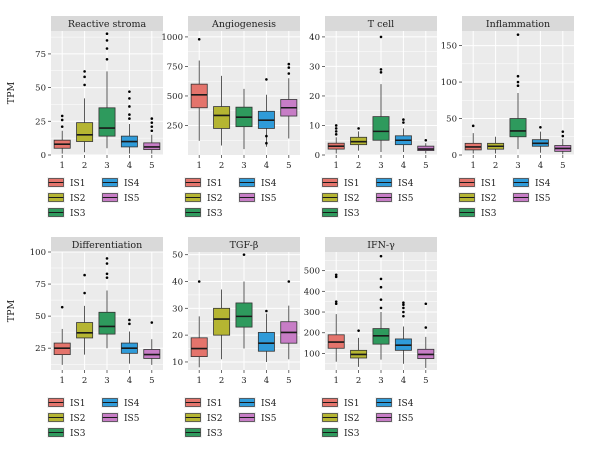 Image resolution: width=600 pixels, height=459 pixels. Describe the element at coordinates (77, 419) in the screenshot. I see `legend-label: IS2` at that location.